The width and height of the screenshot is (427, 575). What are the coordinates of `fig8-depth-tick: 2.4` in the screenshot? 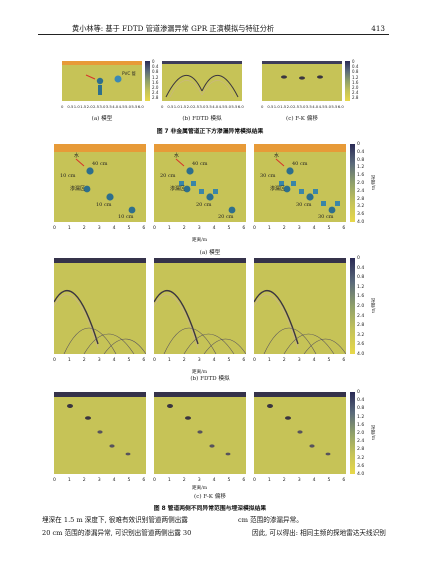 It's located at (361, 442).